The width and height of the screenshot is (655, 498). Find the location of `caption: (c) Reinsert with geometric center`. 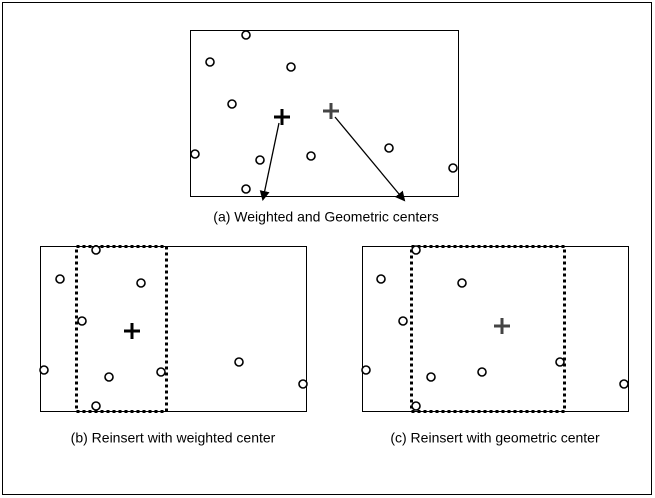

caption: (c) Reinsert with geometric center is located at coordinates (495, 438).